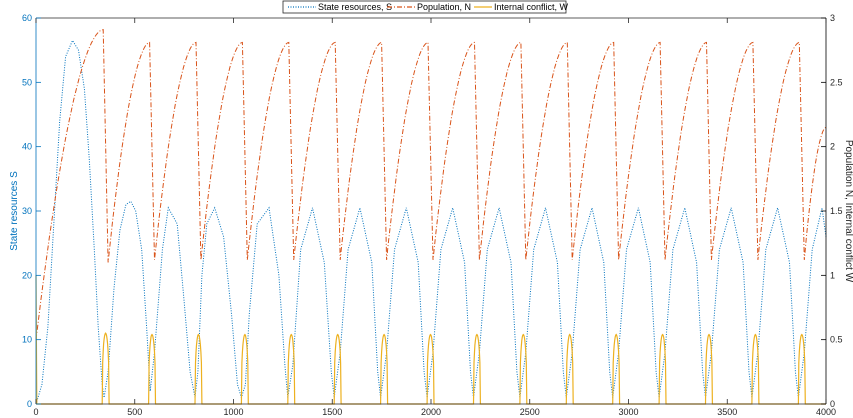  What do you see at coordinates (530, 412) in the screenshot?
I see `x-tick-label: 2500` at bounding box center [530, 412].